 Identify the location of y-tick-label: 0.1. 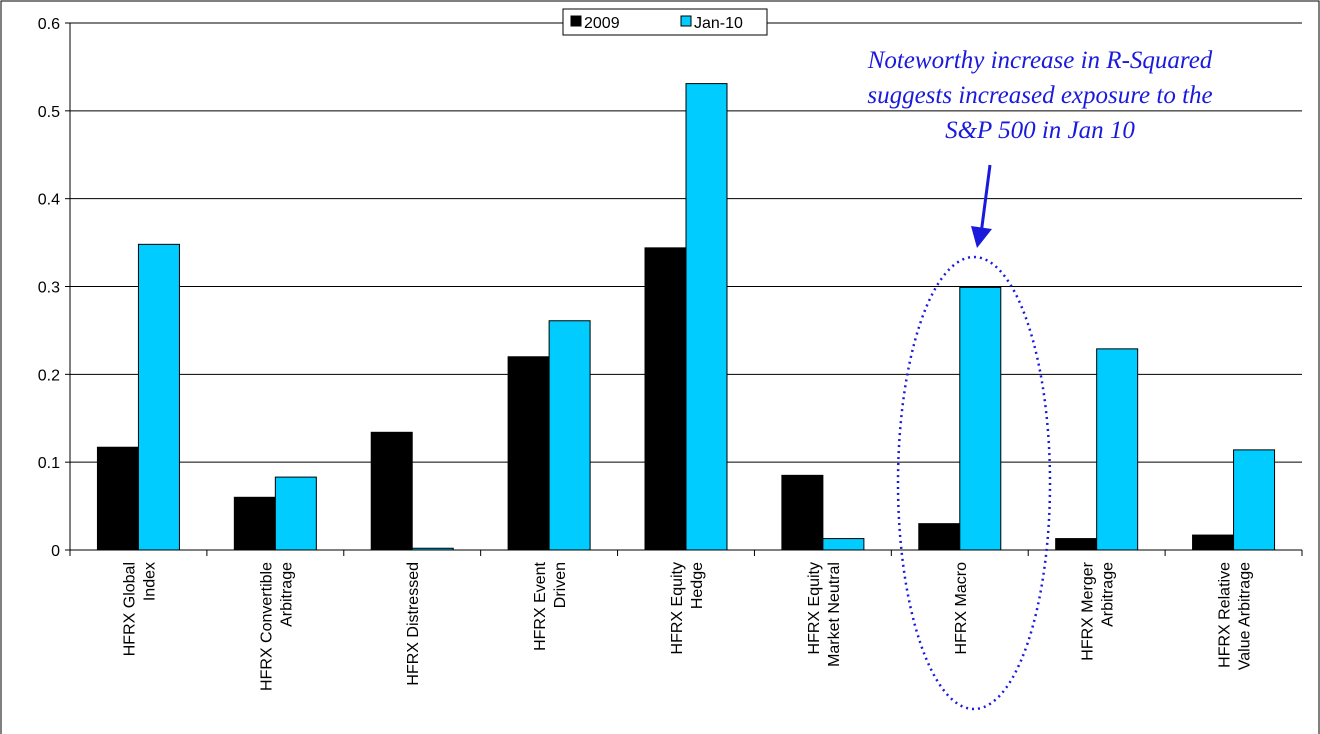
(49, 463).